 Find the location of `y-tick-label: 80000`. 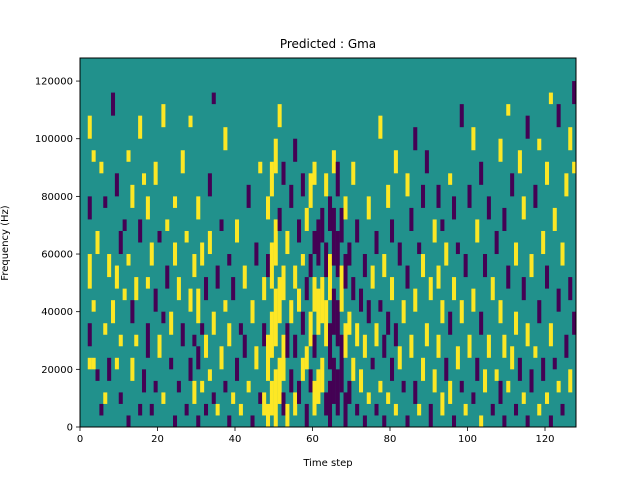

y-tick-label: 80000 is located at coordinates (57, 197).